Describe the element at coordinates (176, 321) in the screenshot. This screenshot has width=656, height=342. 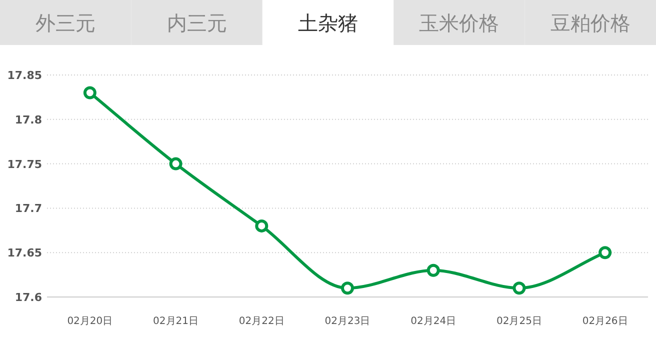
I see `x-tick-label: 02月21日` at that location.